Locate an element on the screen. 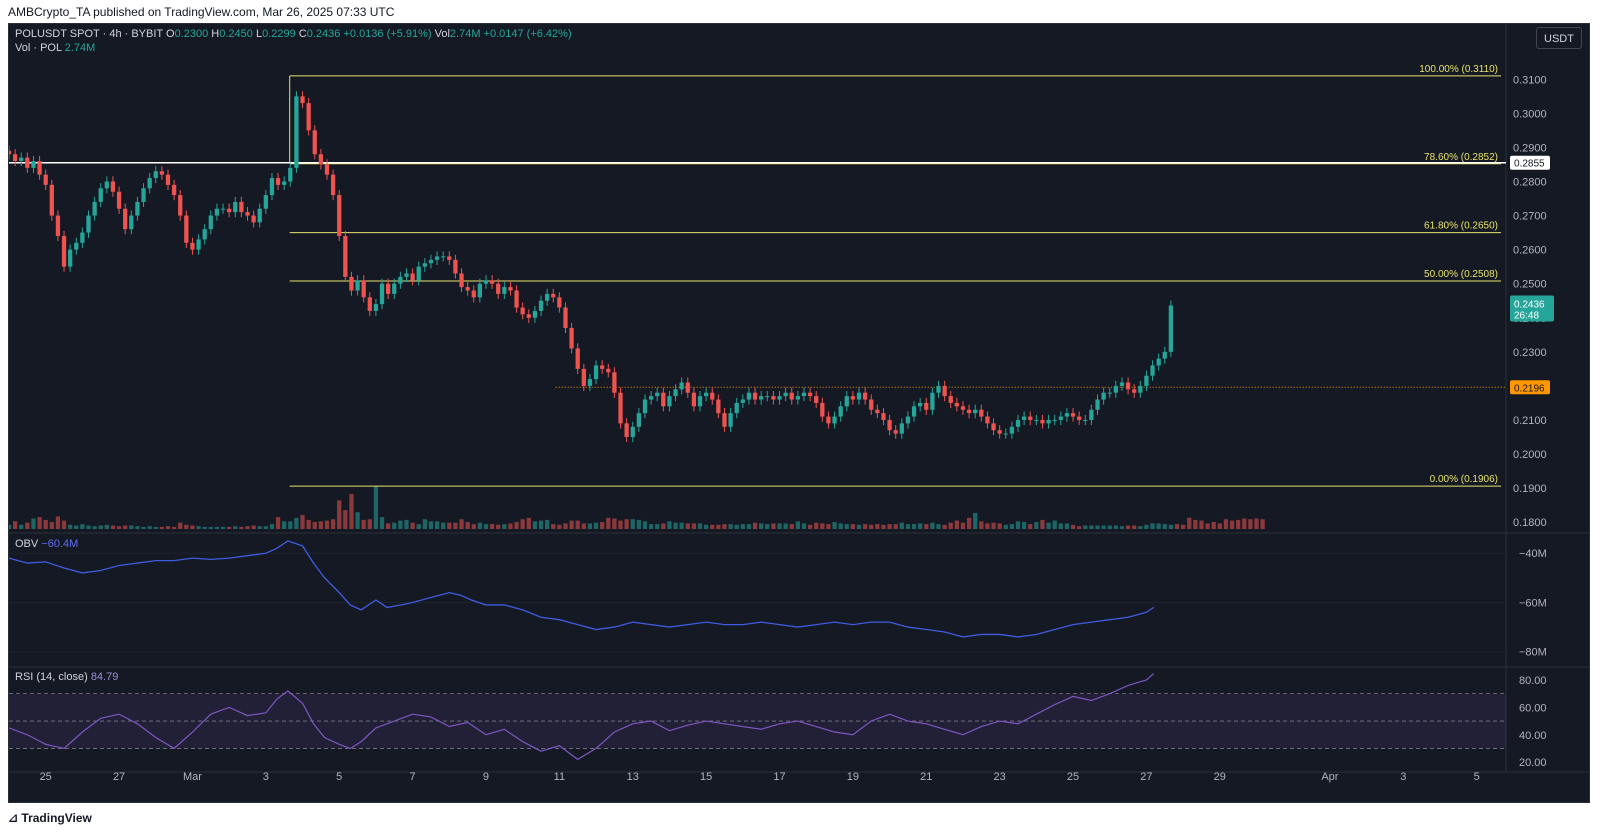 The height and width of the screenshot is (833, 1600). price-tick-label: 0.2500 is located at coordinates (1530, 285).